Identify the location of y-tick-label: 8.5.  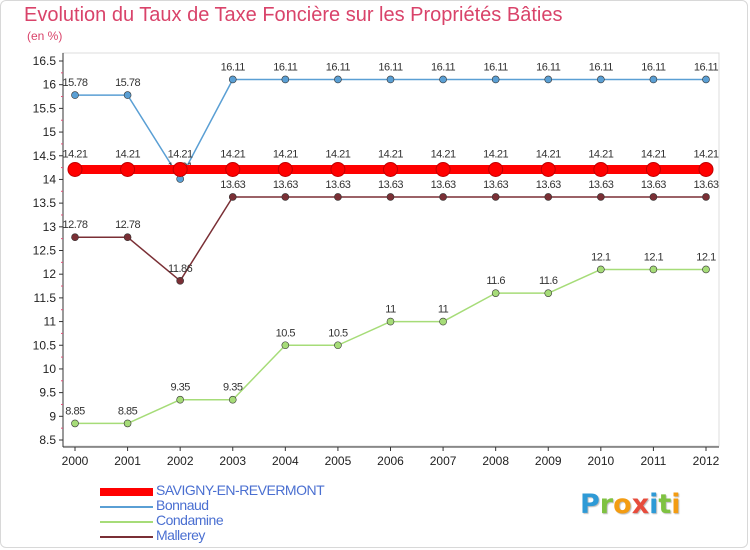
(47, 440).